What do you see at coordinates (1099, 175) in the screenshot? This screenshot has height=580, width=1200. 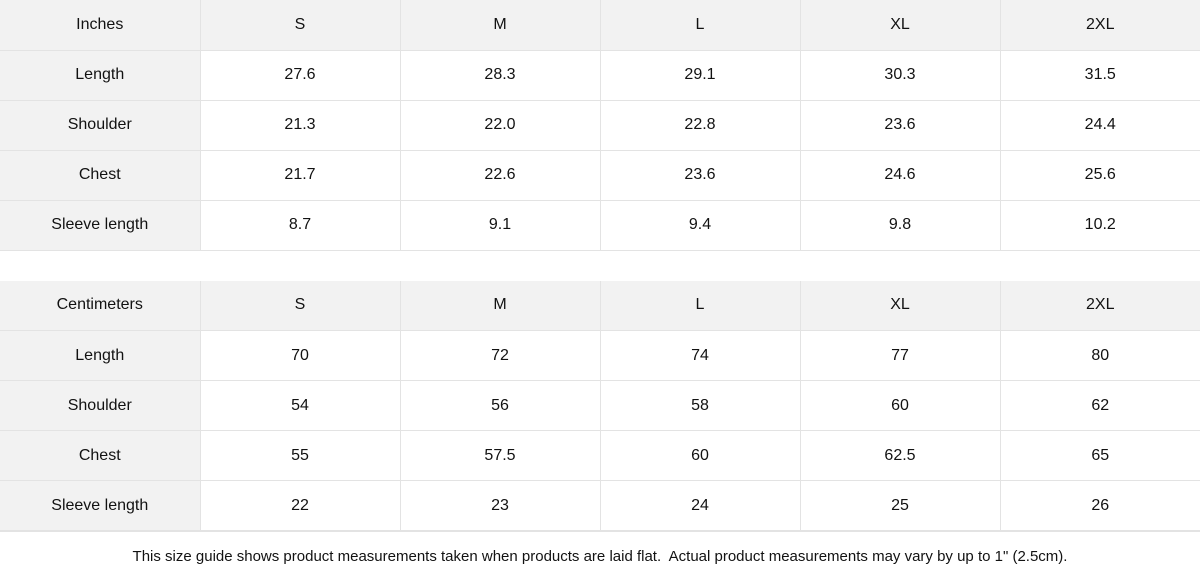 I see `cell-chest-2xl: 25.6` at bounding box center [1099, 175].